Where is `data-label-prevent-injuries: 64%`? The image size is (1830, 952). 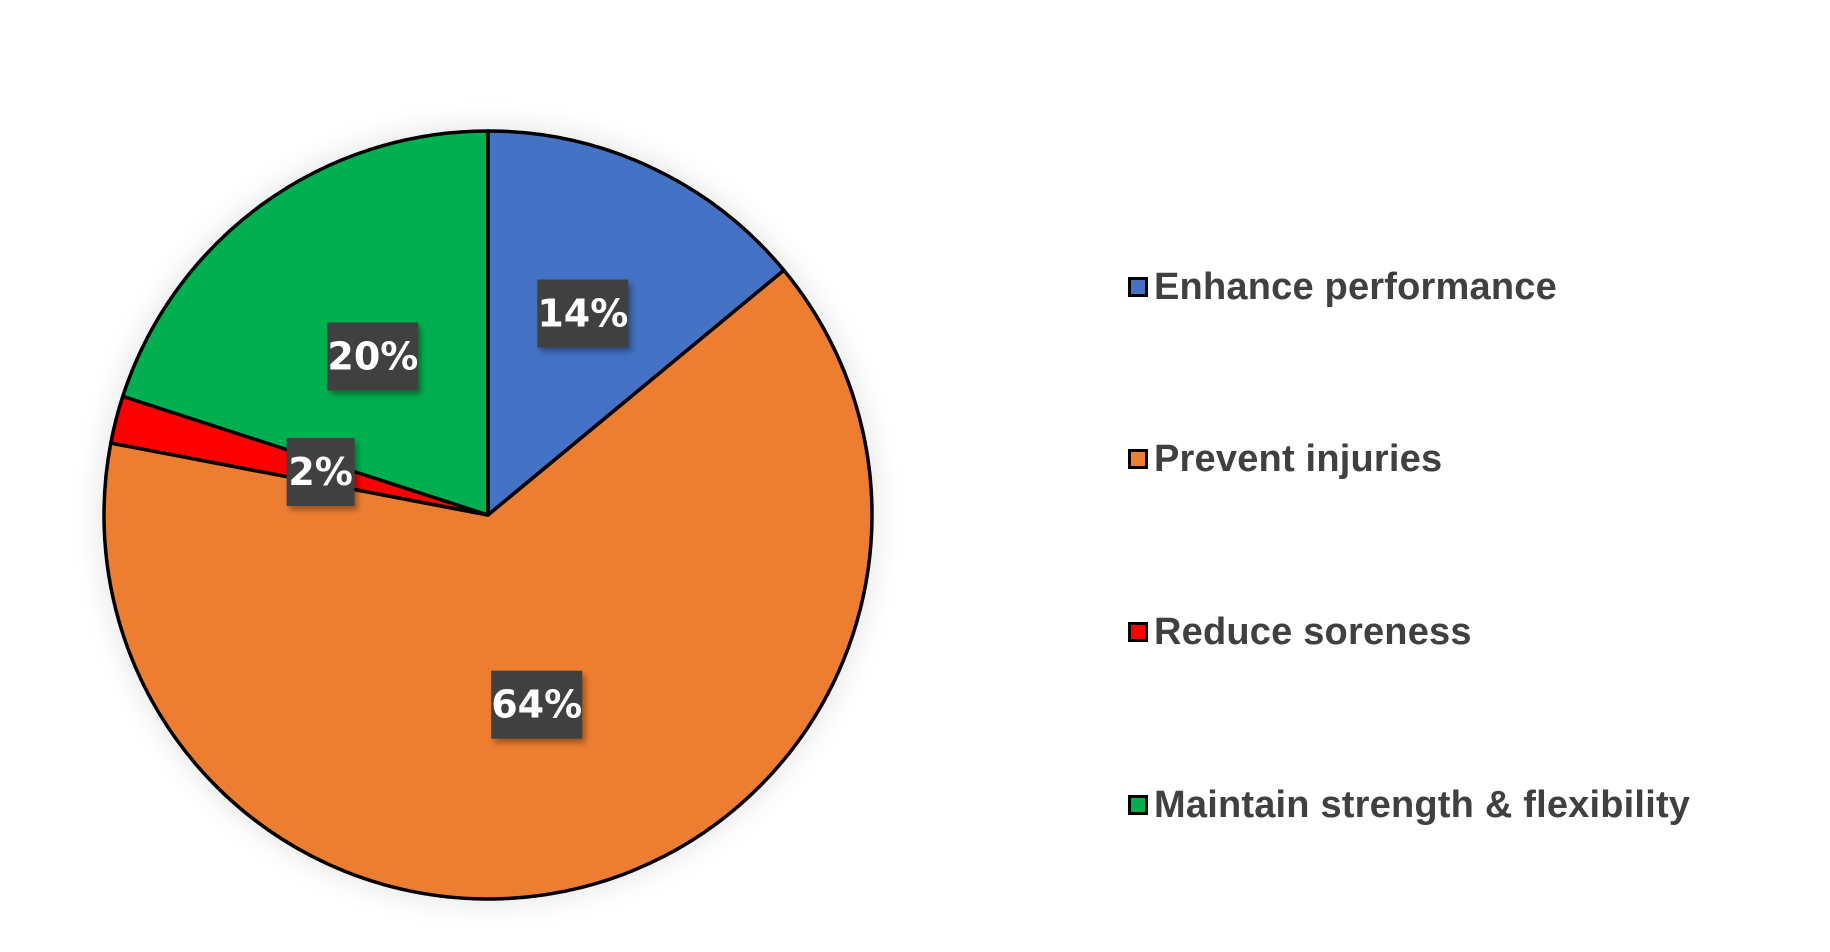 data-label-prevent-injuries: 64% is located at coordinates (537, 704).